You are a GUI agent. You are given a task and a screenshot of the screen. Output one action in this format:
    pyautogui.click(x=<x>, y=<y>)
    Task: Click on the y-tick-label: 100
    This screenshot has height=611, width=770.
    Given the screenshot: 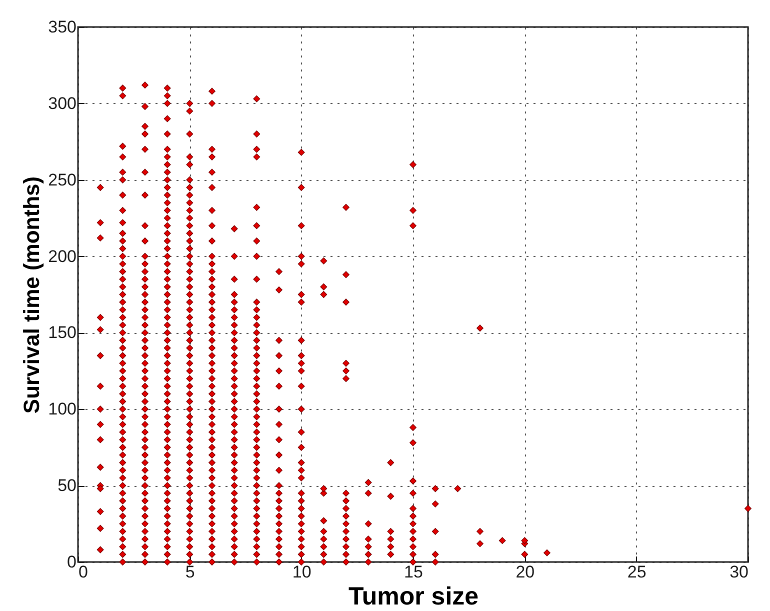 What is the action you would take?
    pyautogui.click(x=62, y=409)
    